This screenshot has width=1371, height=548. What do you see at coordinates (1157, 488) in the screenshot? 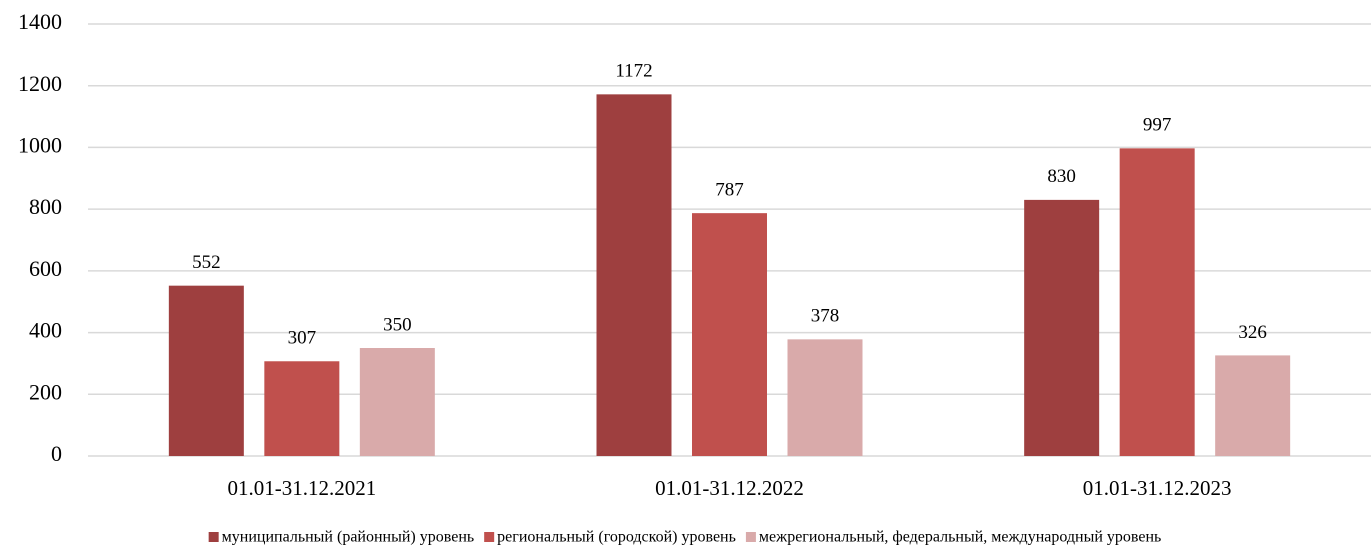
I see `x-tick-label: 01.01-31.12.2023` at bounding box center [1157, 488].